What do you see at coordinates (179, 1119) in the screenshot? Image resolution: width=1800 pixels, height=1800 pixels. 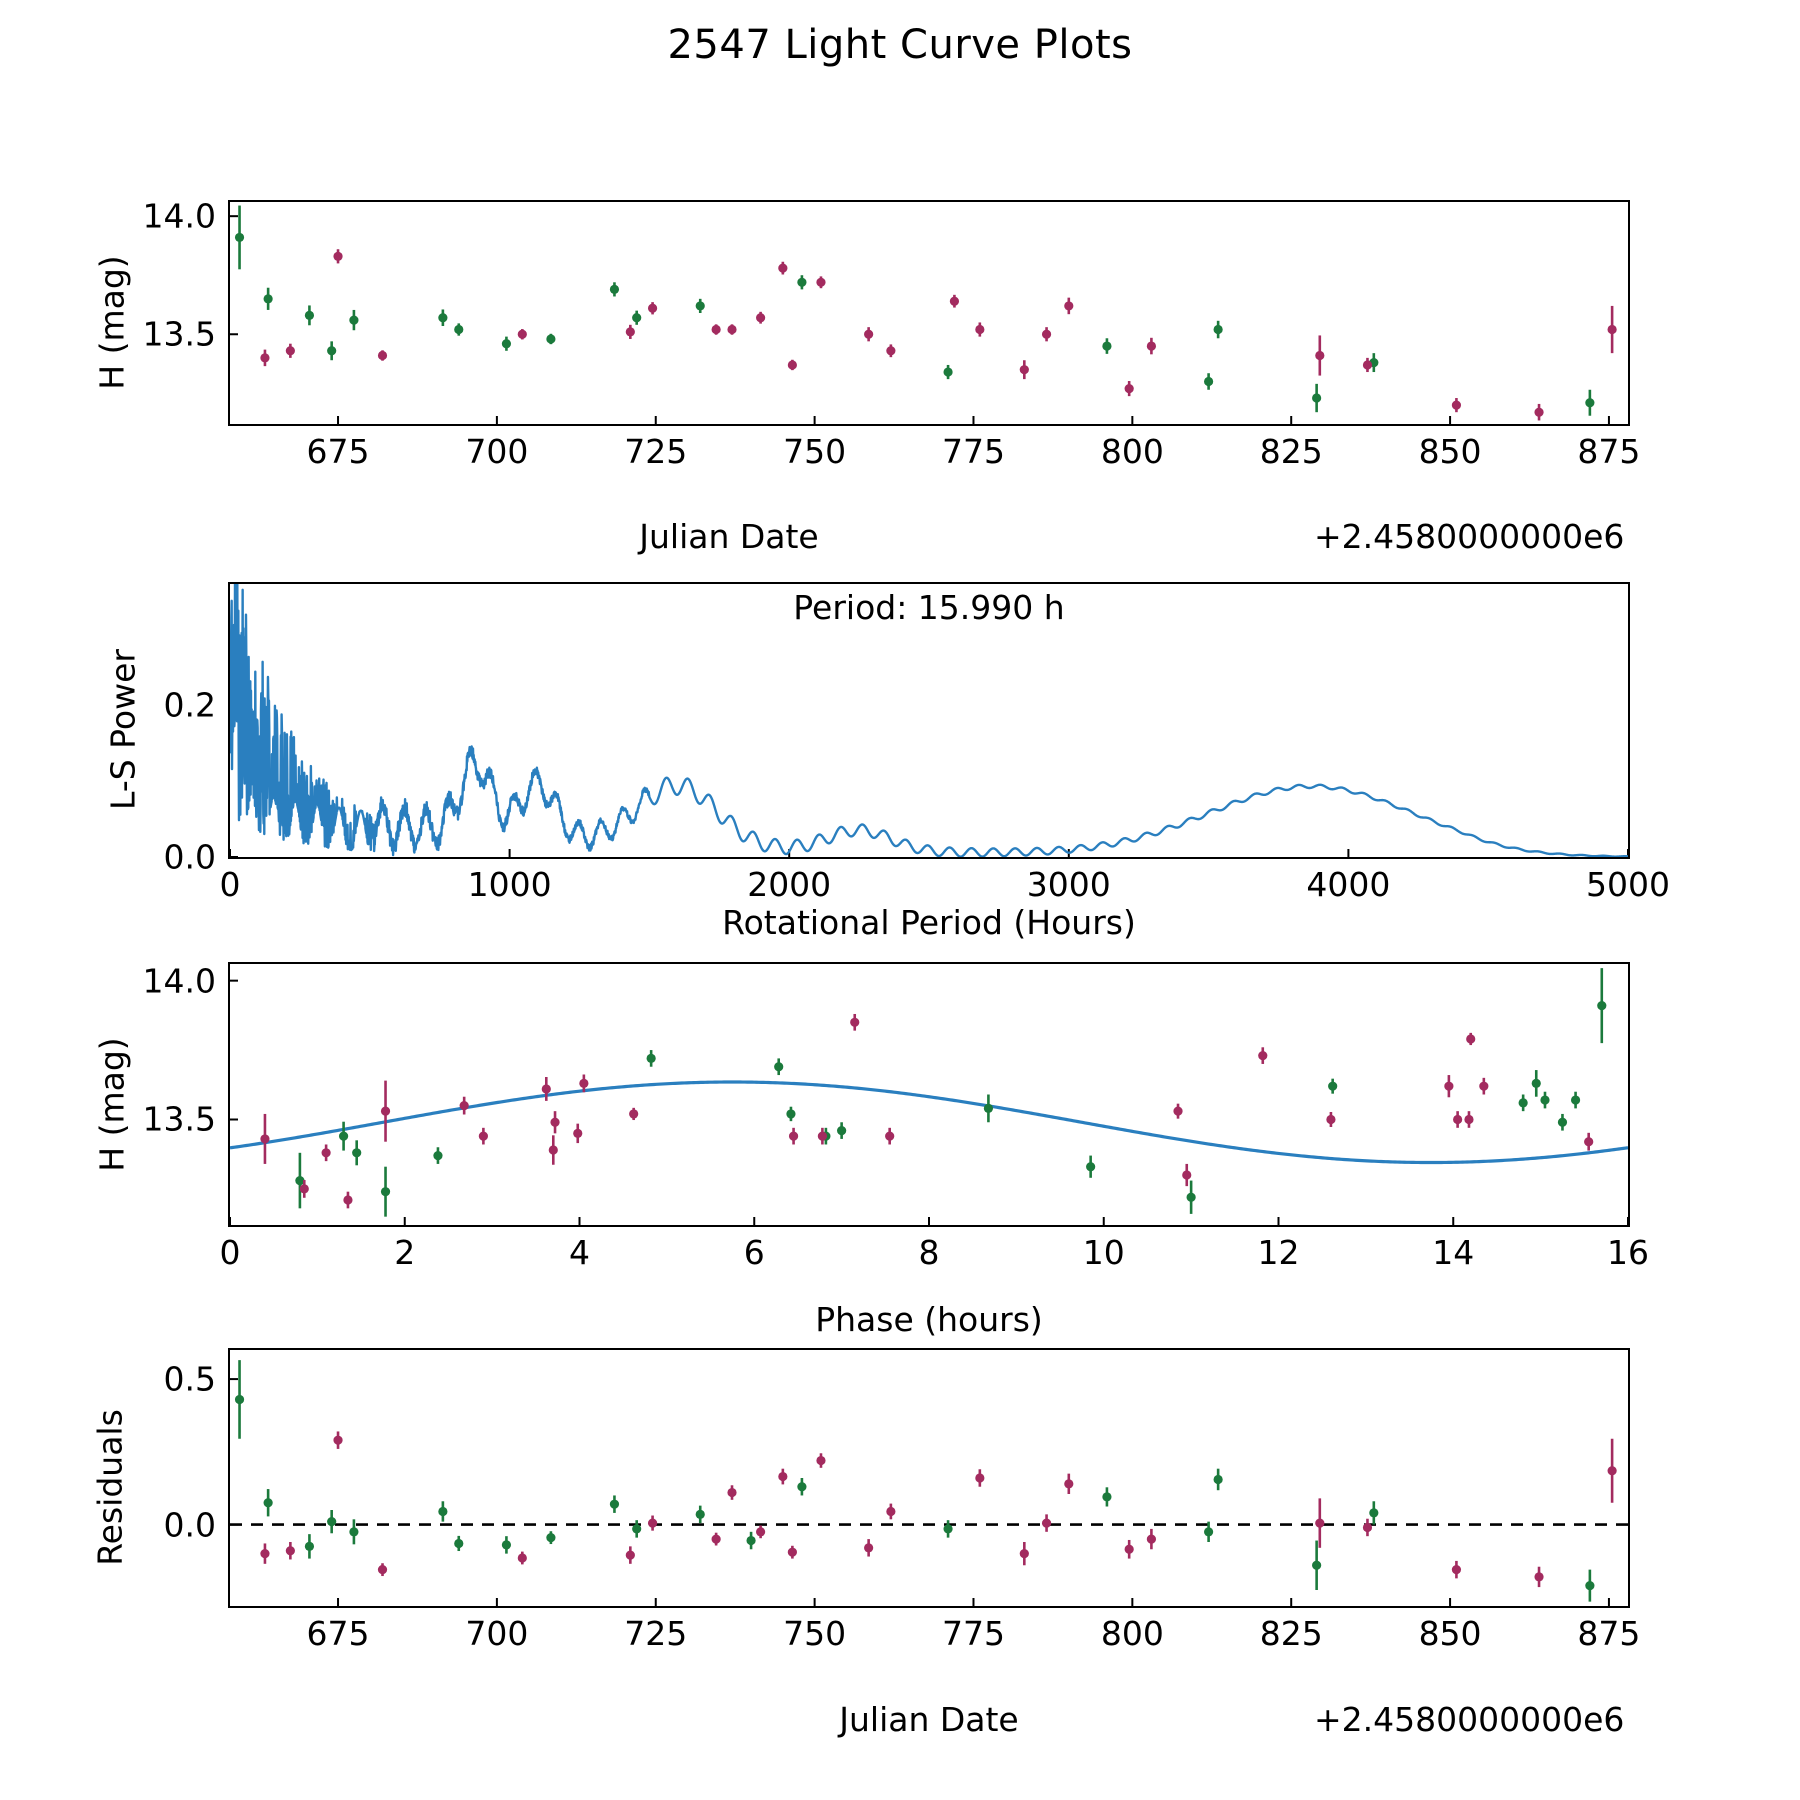 I see `phasefold-ytick-13.5: 13.5` at bounding box center [179, 1119].